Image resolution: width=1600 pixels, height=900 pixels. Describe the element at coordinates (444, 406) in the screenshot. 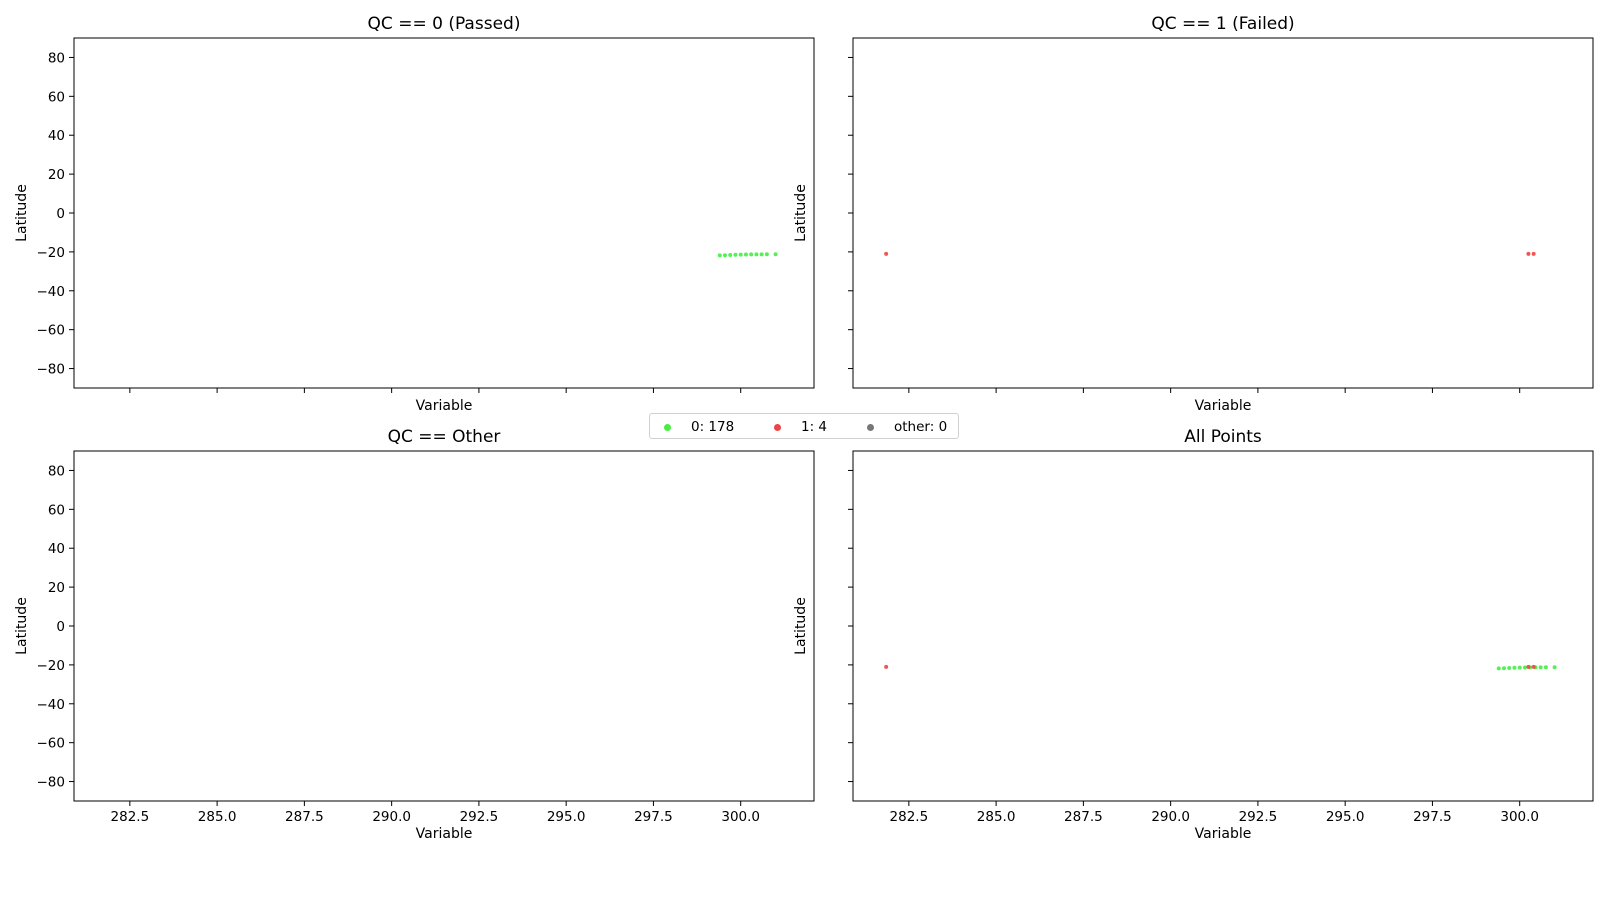

I see `x-axis-label-qc0: Variable` at that location.